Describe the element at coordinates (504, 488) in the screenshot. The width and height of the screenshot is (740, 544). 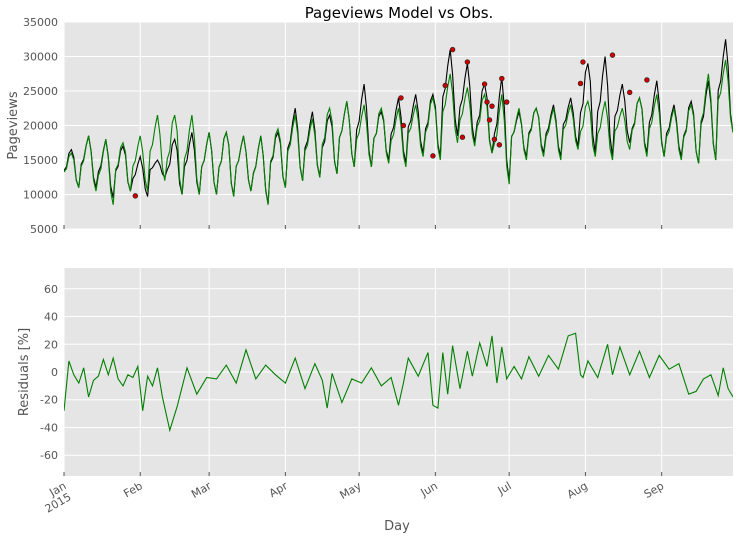
I see `x-tick-label: Jul` at that location.